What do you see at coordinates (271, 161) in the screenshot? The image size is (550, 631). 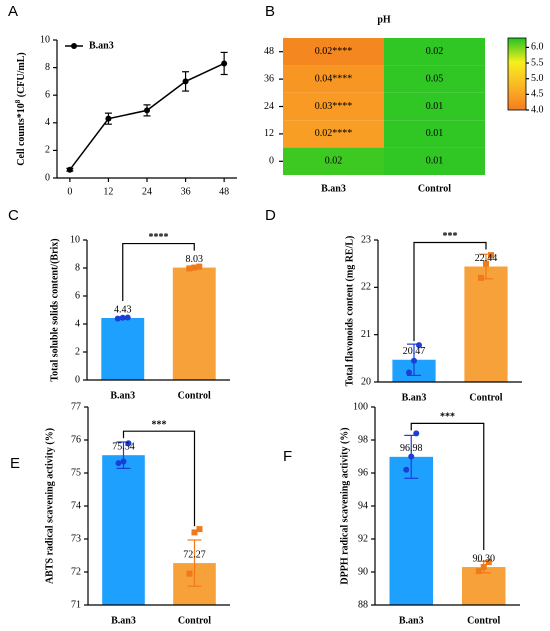 I see `row-label: 0` at bounding box center [271, 161].